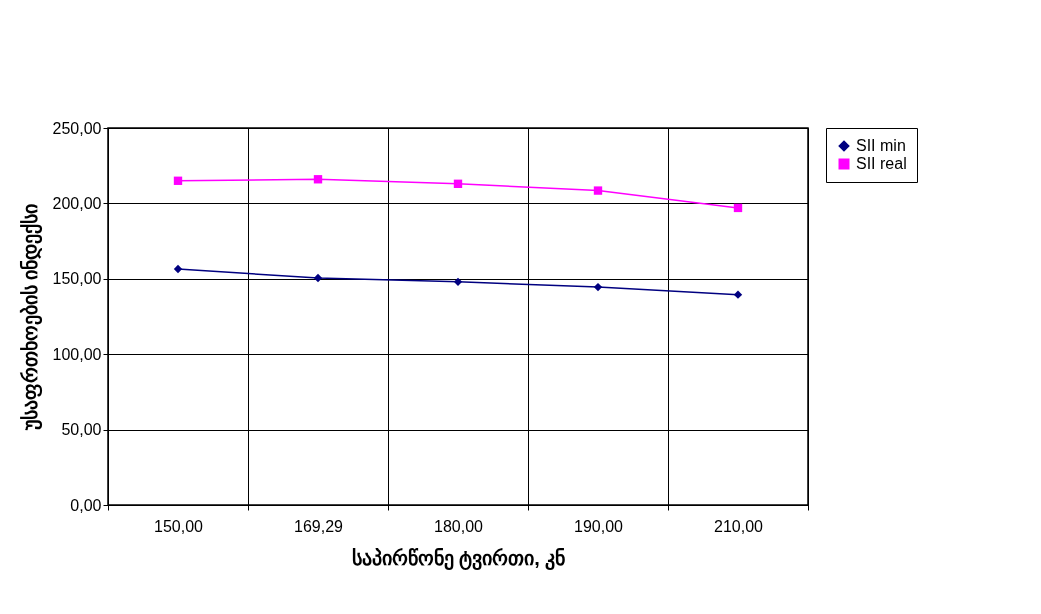 Image resolution: width=1041 pixels, height=614 pixels. I want to click on x-tick-label: 180,00, so click(459, 526).